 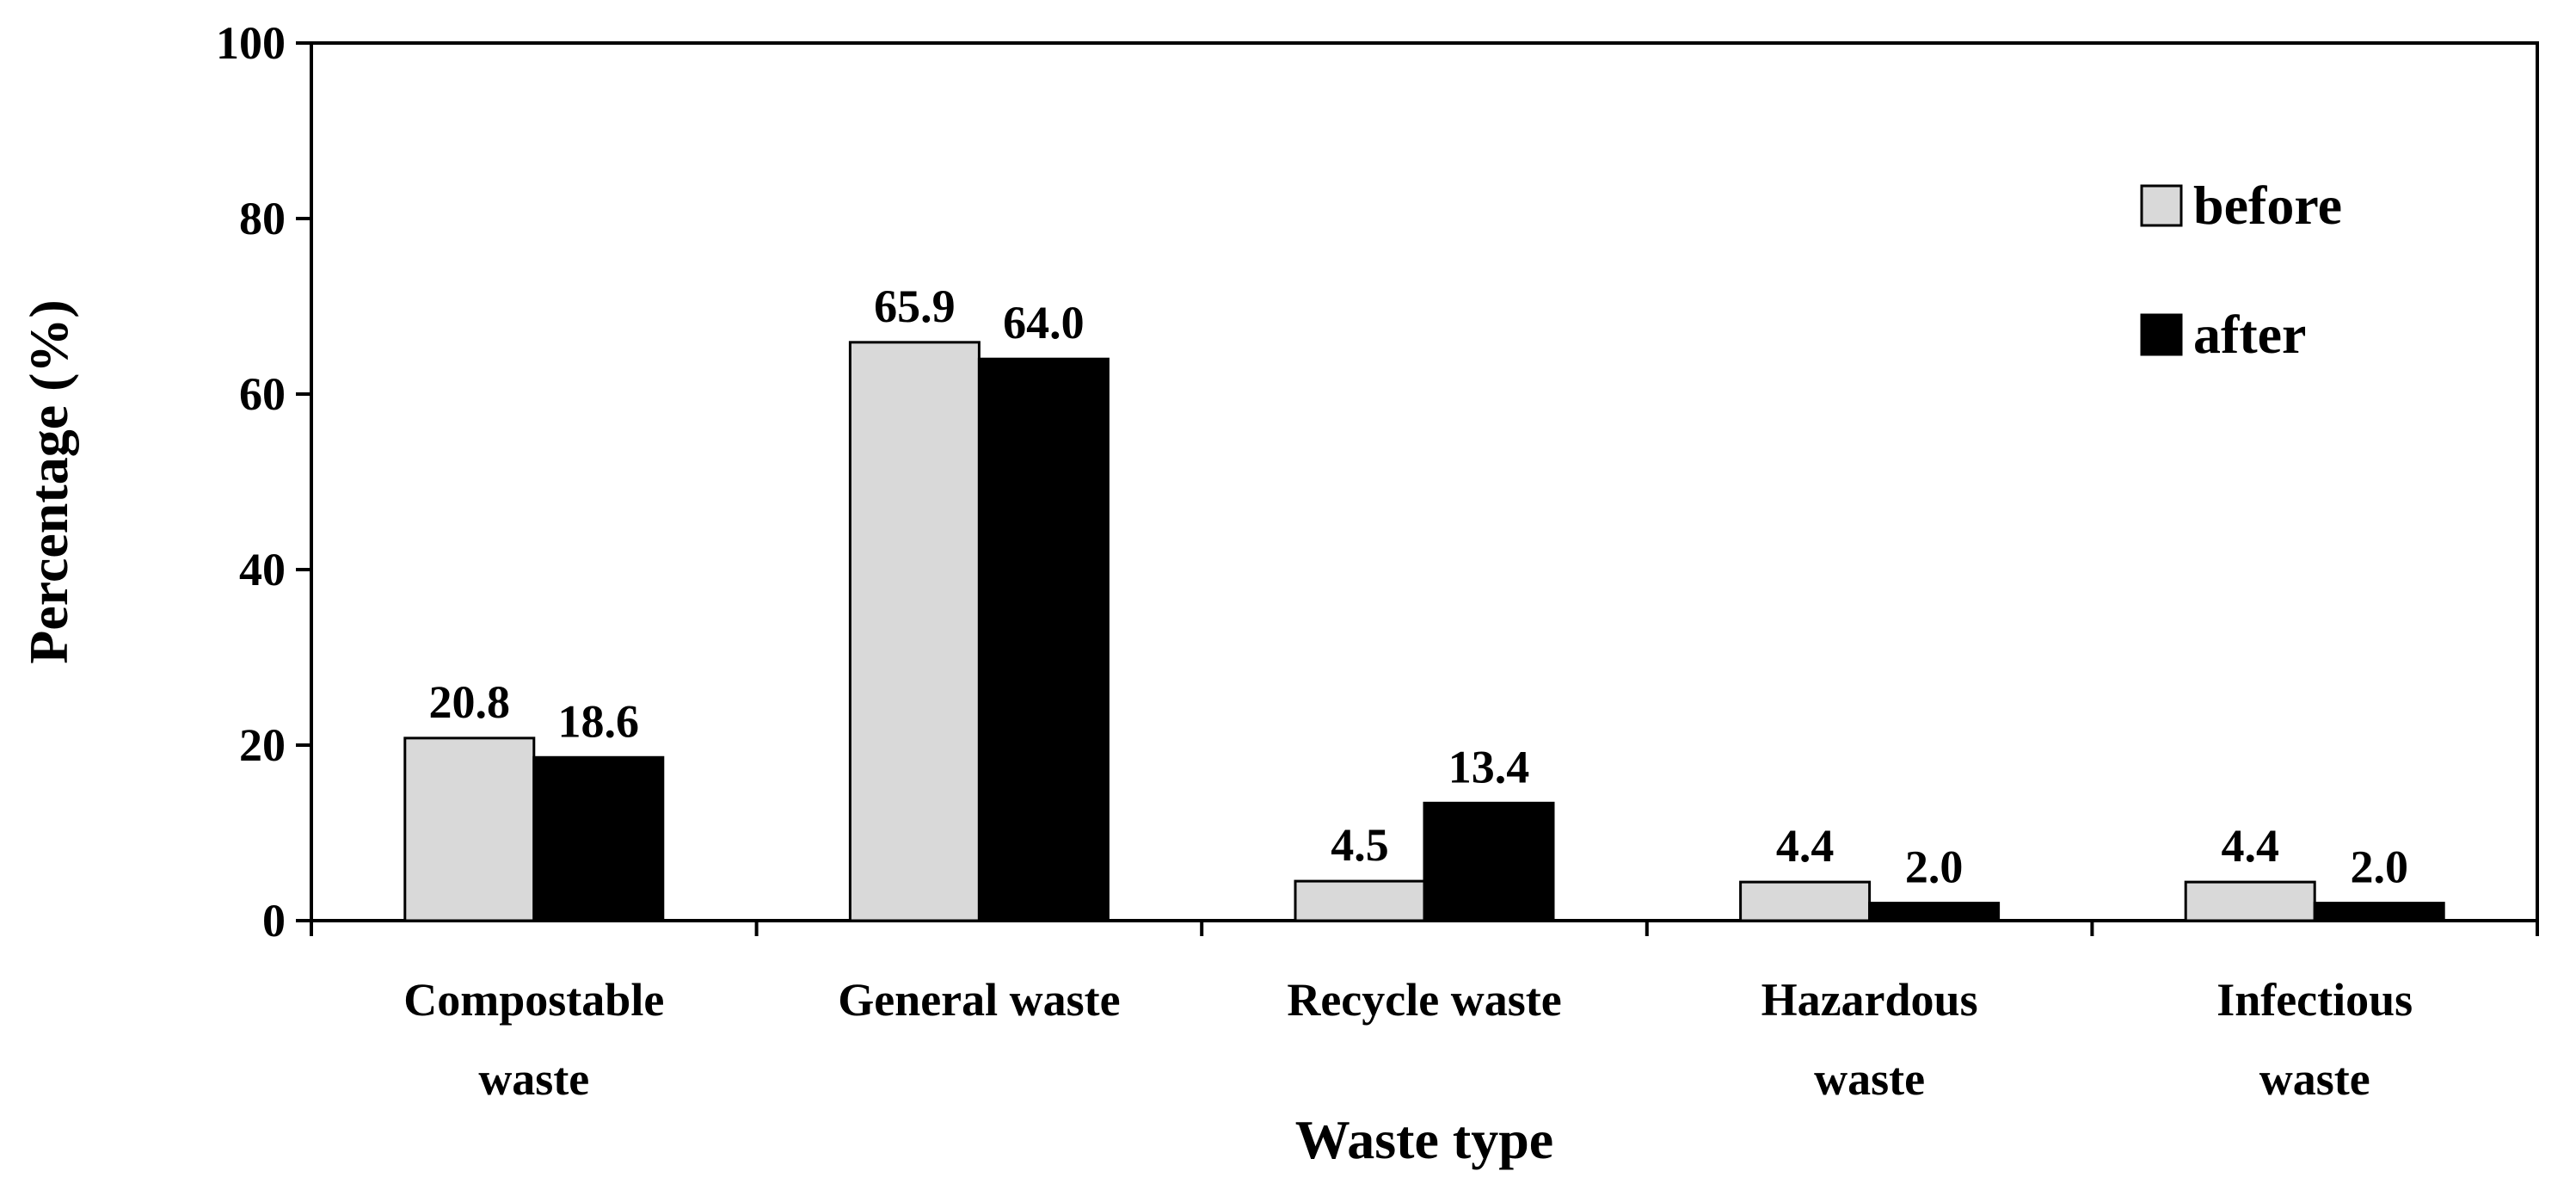 What do you see at coordinates (533, 1000) in the screenshot?
I see `x-category-label: Compostable` at bounding box center [533, 1000].